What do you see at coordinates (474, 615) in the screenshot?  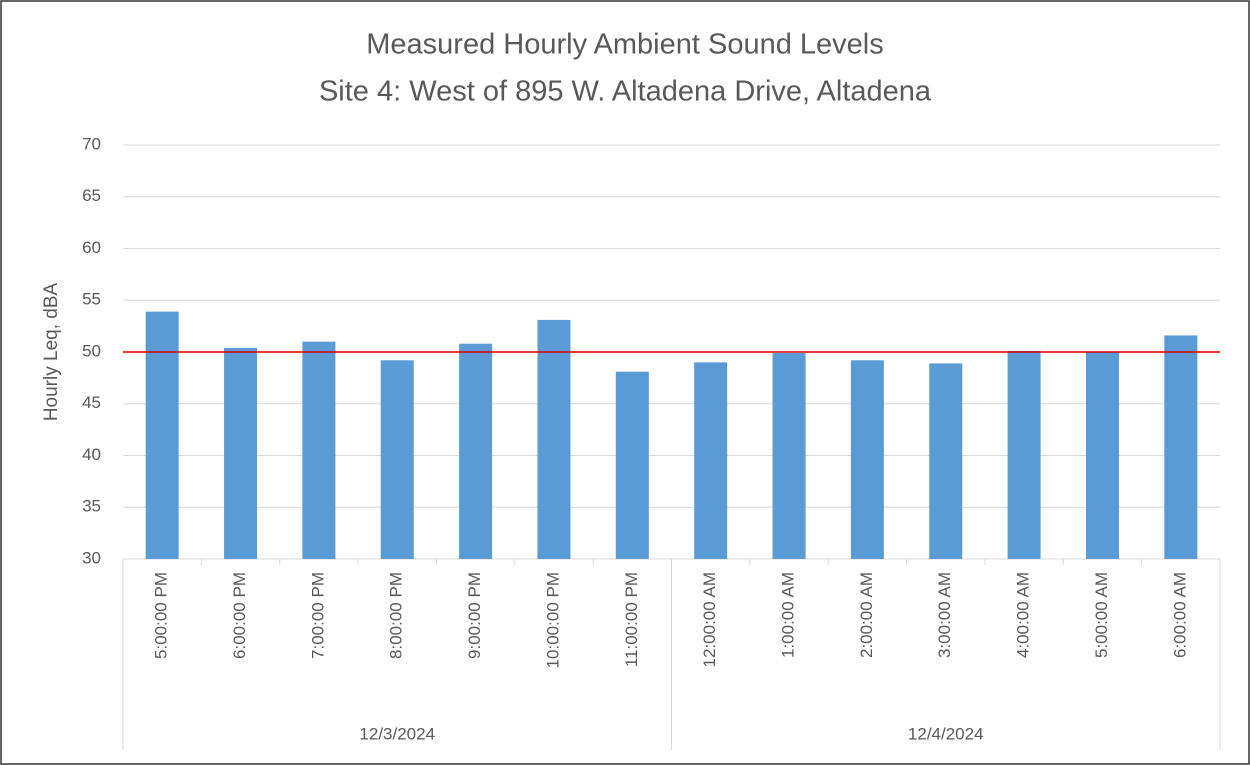 I see `x-tick-label: 9:00:00 PM` at bounding box center [474, 615].